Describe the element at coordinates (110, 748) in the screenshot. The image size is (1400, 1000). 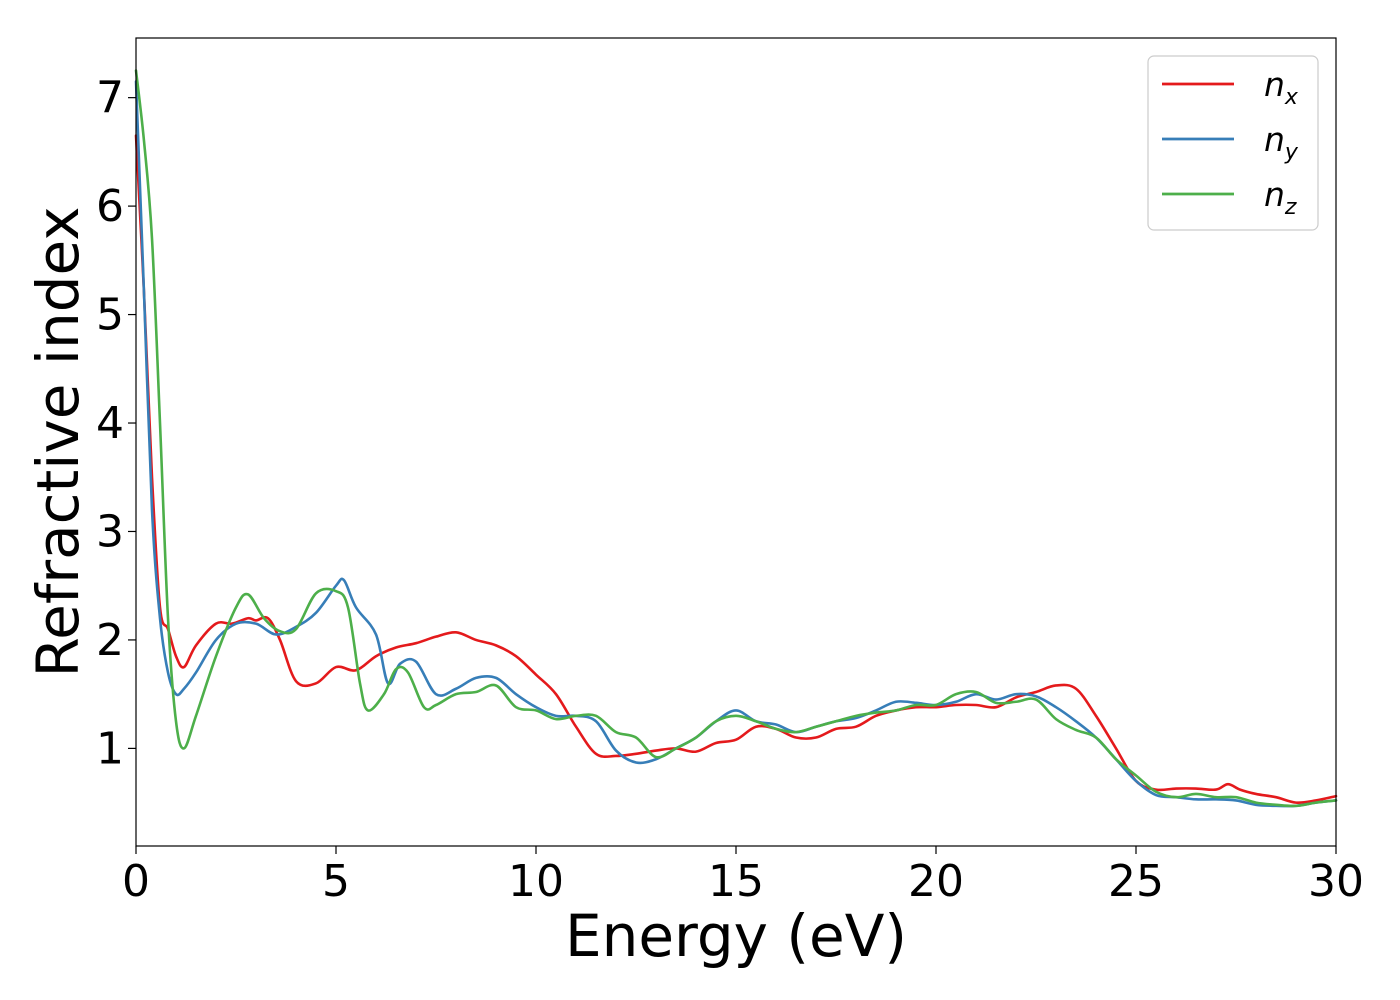
I see `y-tick-label: 1` at that location.